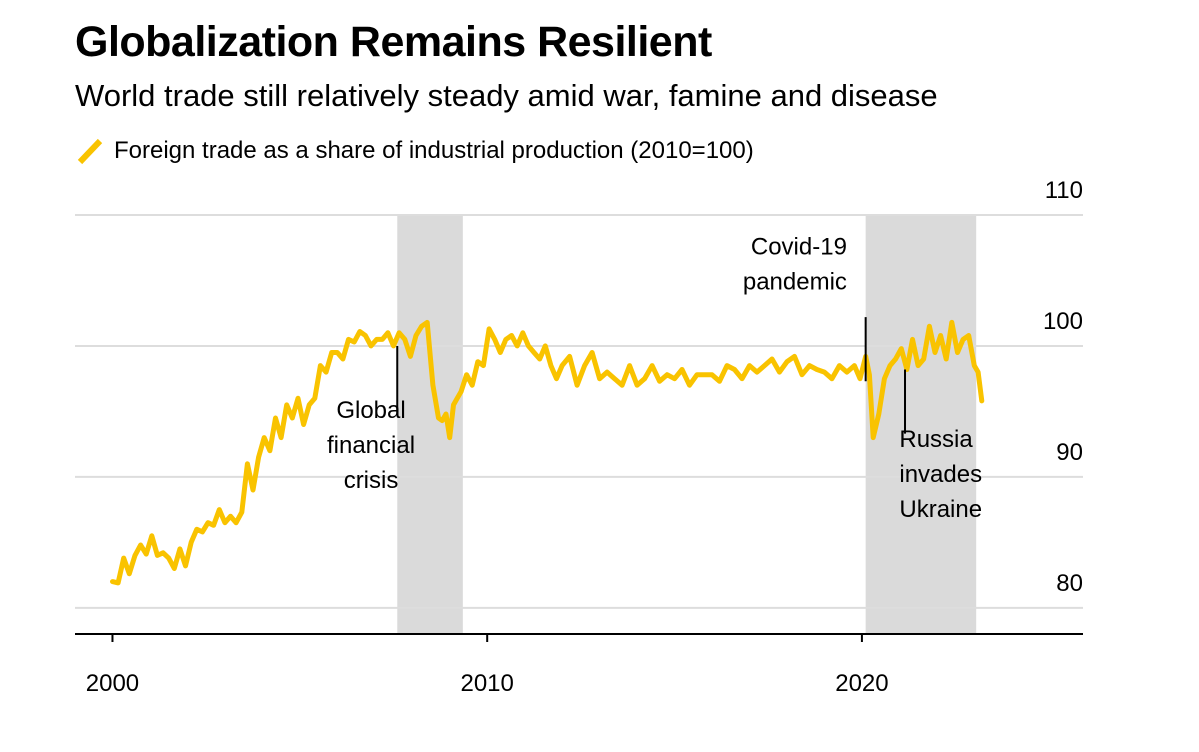  What do you see at coordinates (1064, 190) in the screenshot?
I see `y-tick-label: 110` at bounding box center [1064, 190].